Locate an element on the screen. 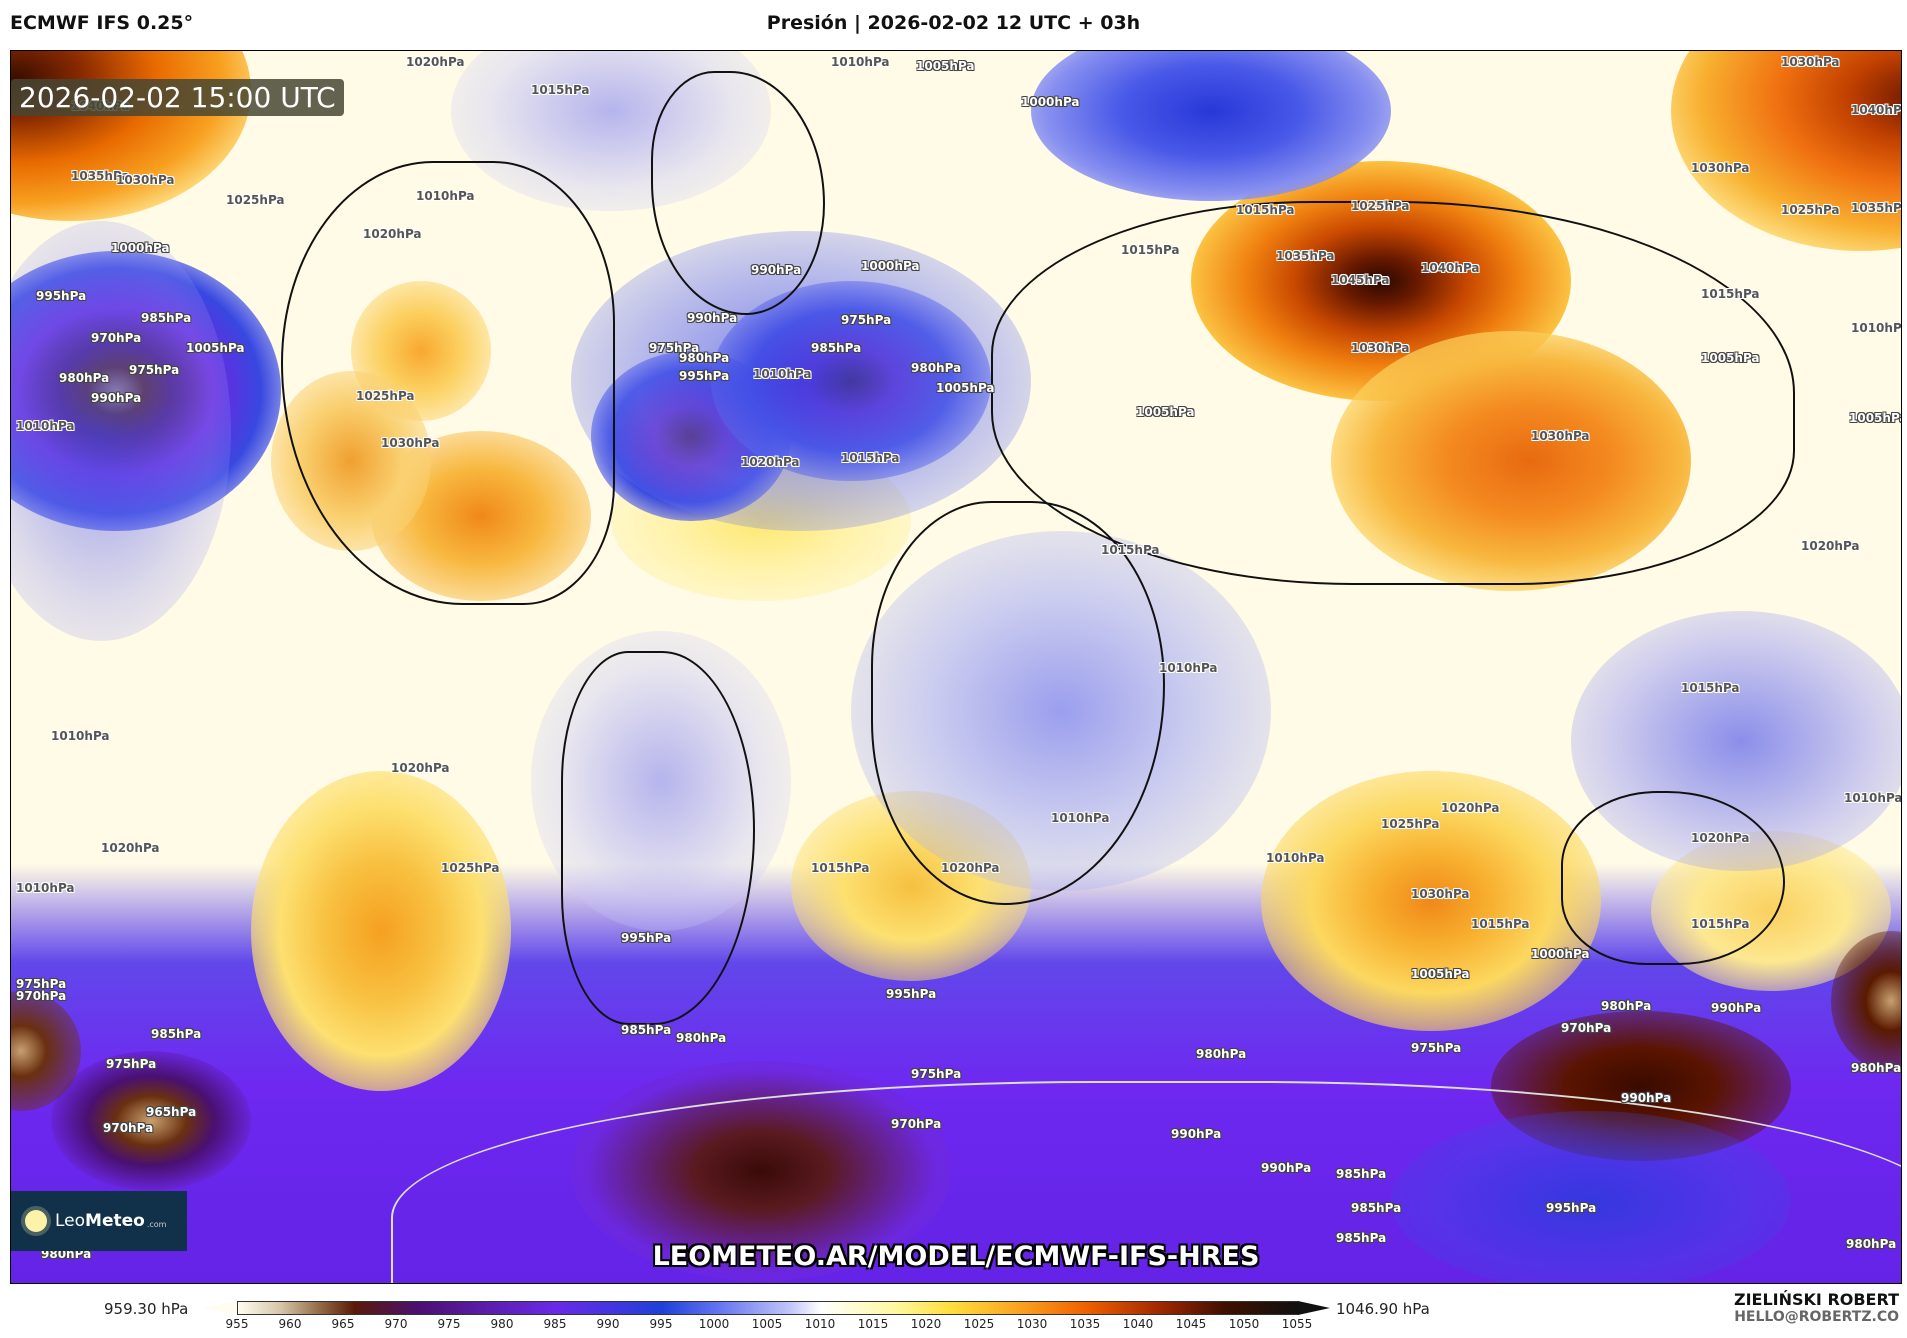 The image size is (1907, 1338). coastline-north-america is located at coordinates (448, 383).